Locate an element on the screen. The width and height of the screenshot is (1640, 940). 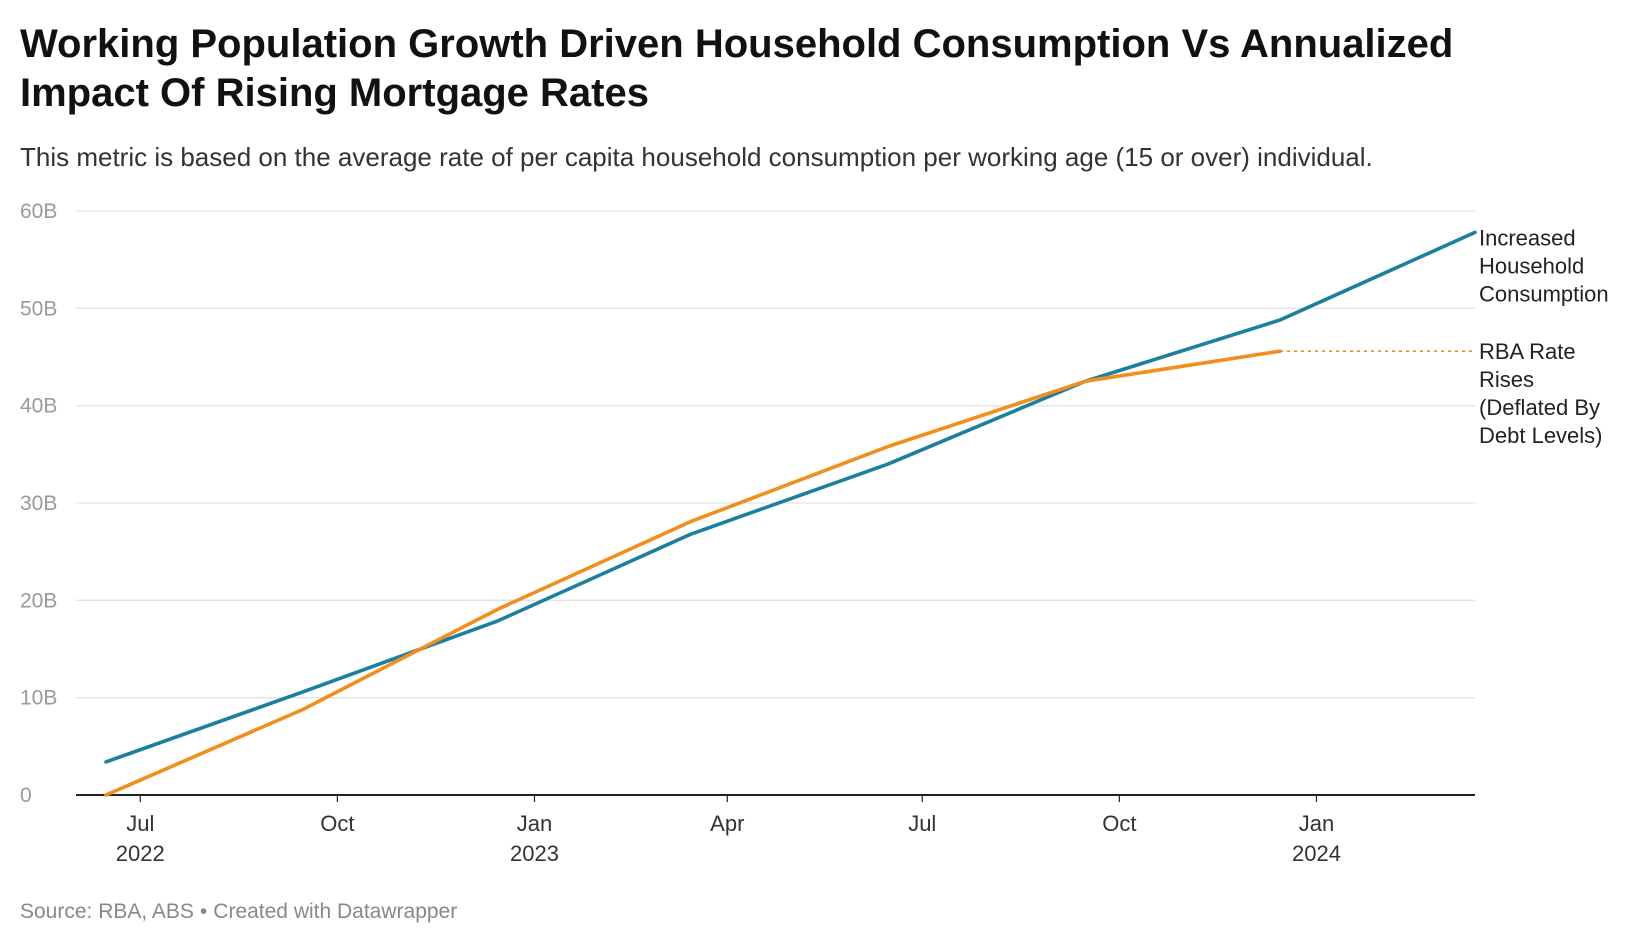
series-label-line: Household is located at coordinates (1531, 265).